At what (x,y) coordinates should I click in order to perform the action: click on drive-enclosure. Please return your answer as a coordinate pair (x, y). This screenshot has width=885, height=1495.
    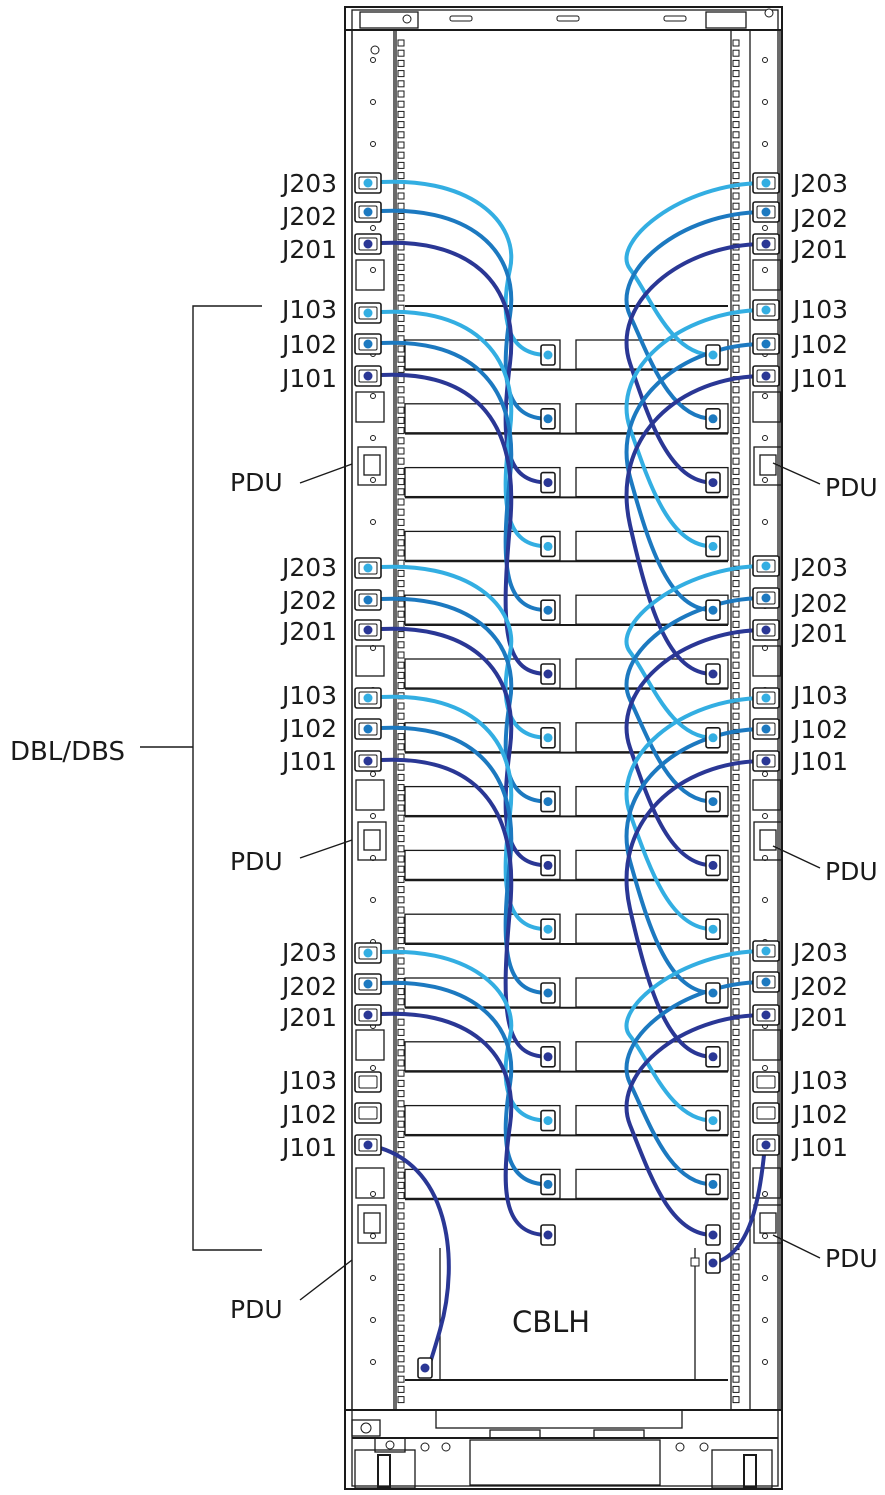
    Looking at the image, I should click on (566, 337).